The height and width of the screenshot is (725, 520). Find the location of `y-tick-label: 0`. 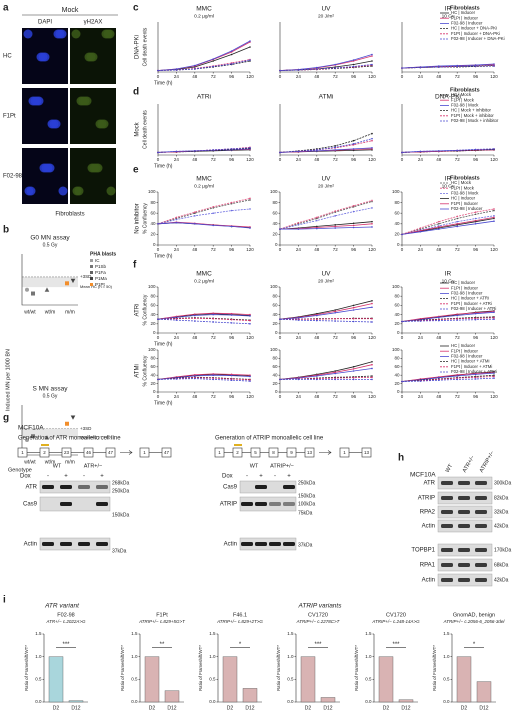

y-tick-label: 0 is located at coordinates (398, 391).